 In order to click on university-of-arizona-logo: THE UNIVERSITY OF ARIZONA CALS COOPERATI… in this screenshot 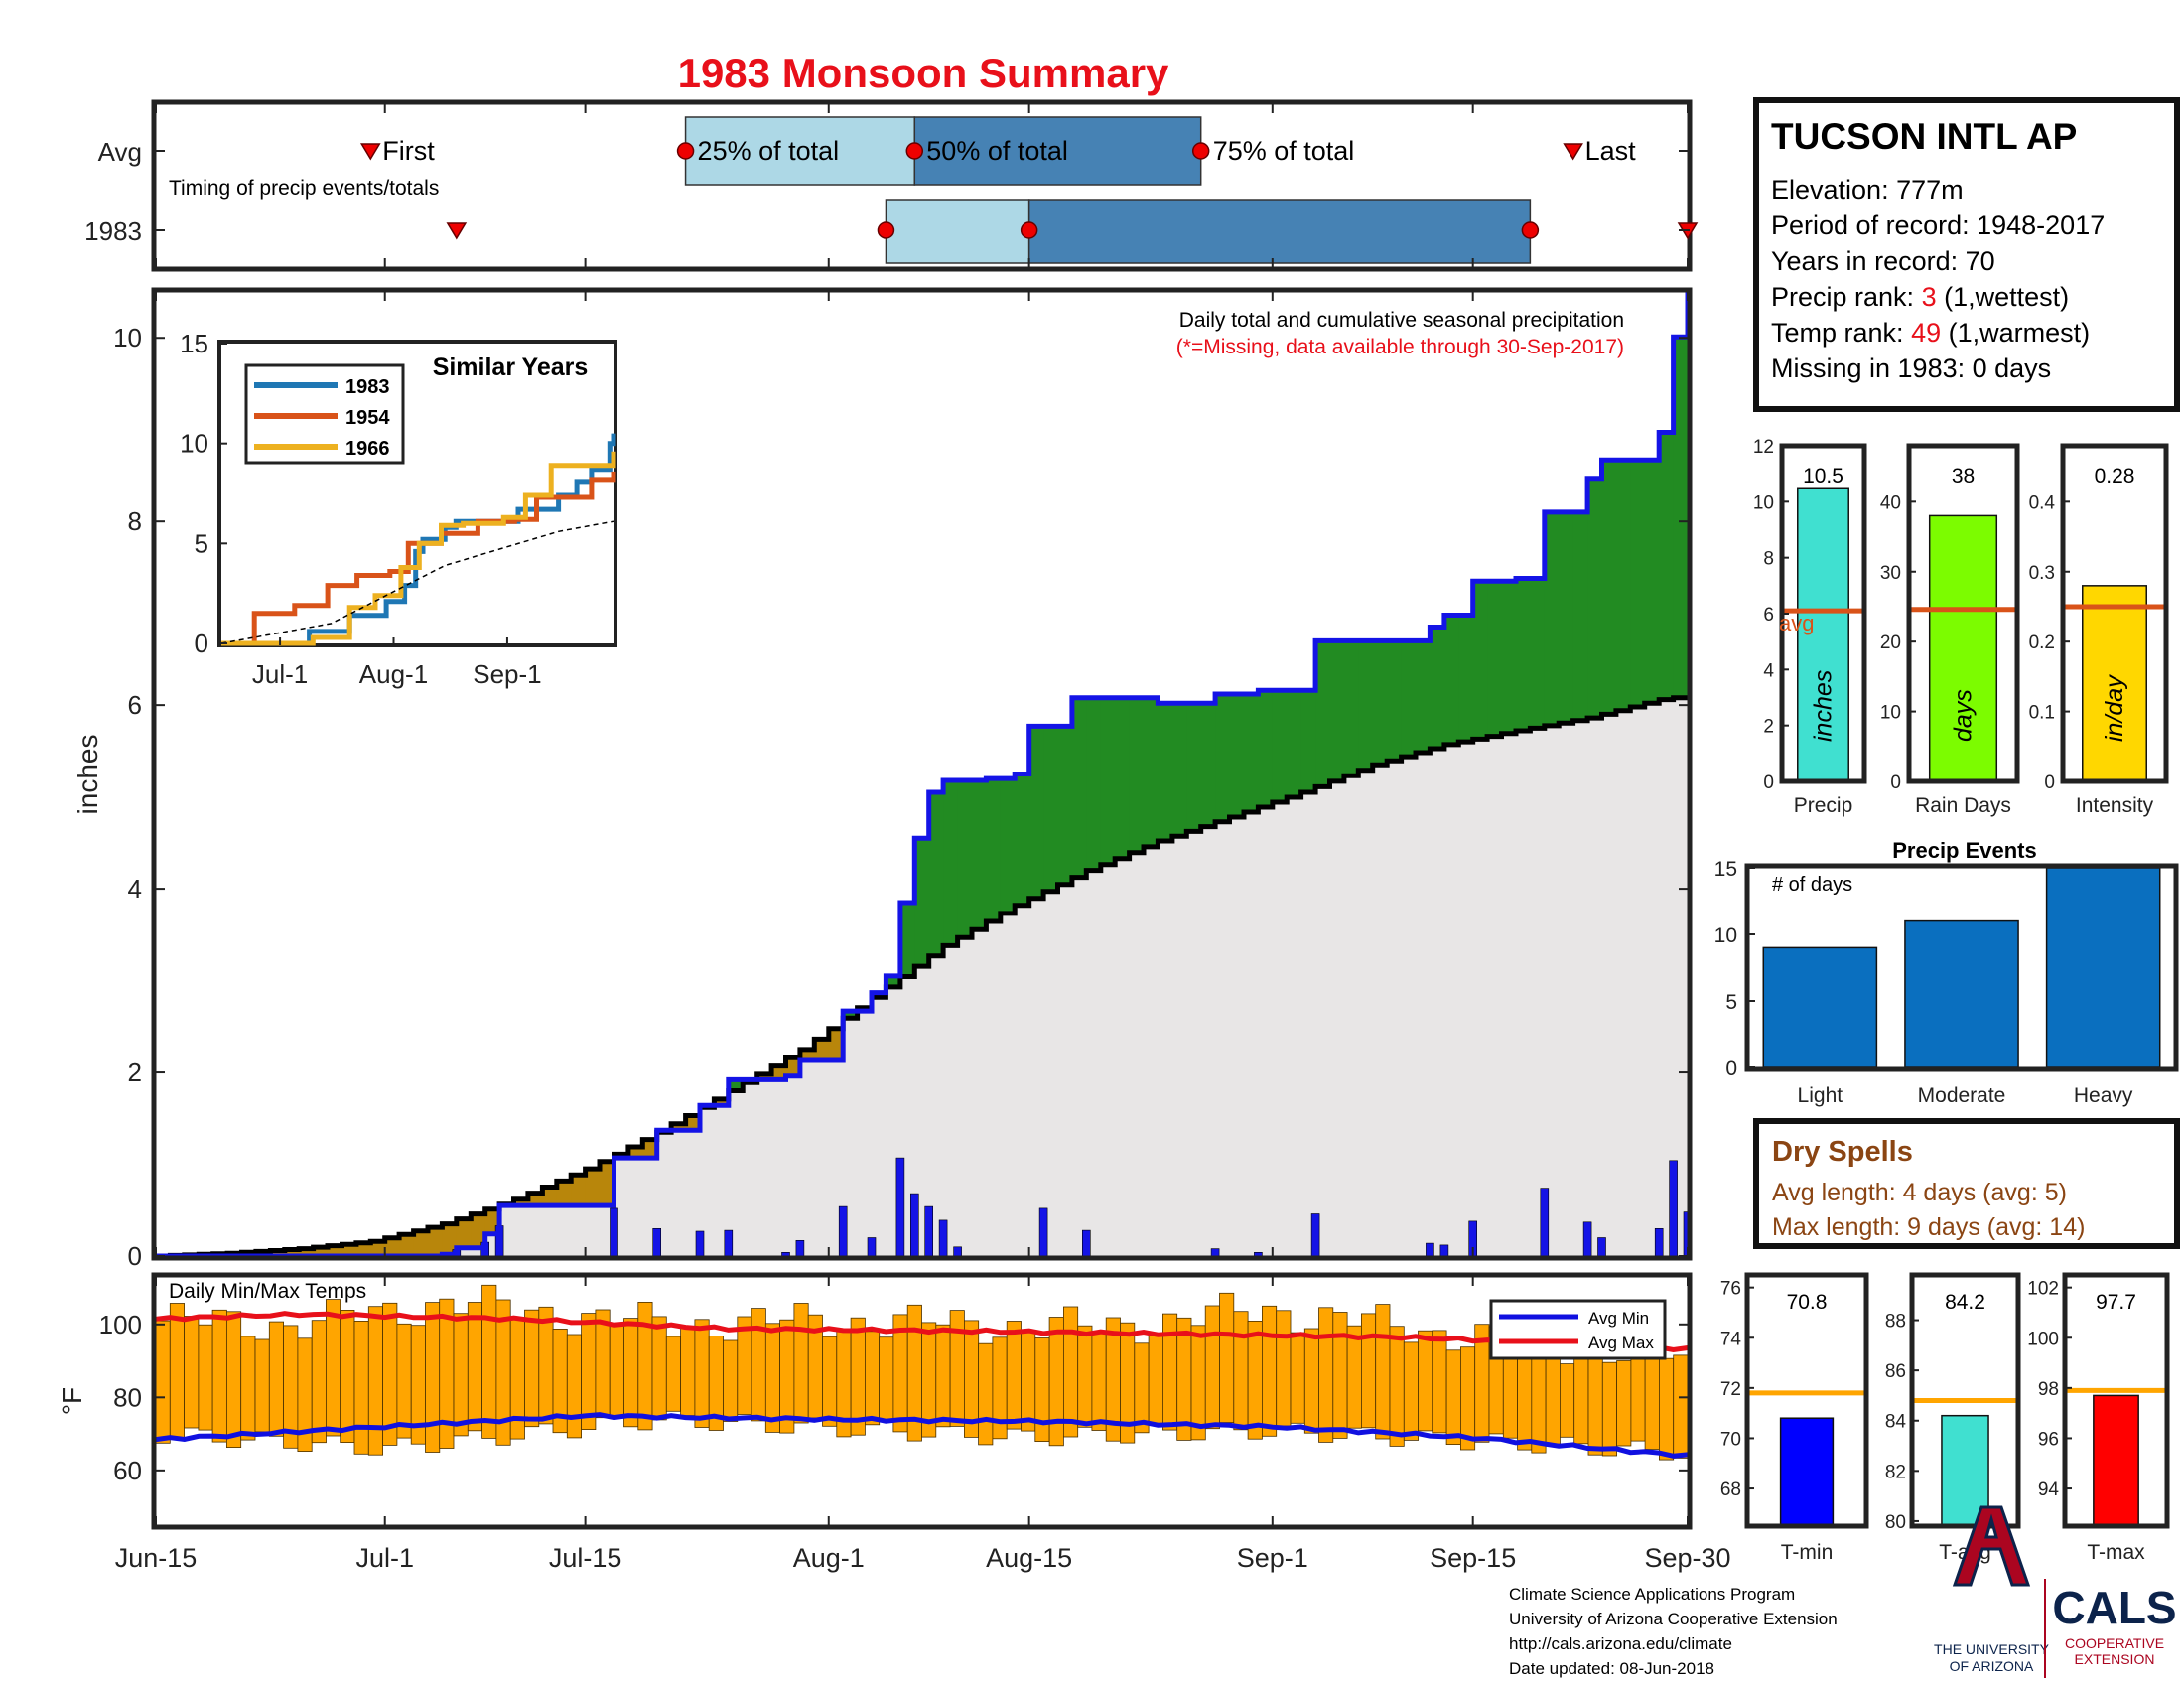, I will do `click(2055, 1591)`.